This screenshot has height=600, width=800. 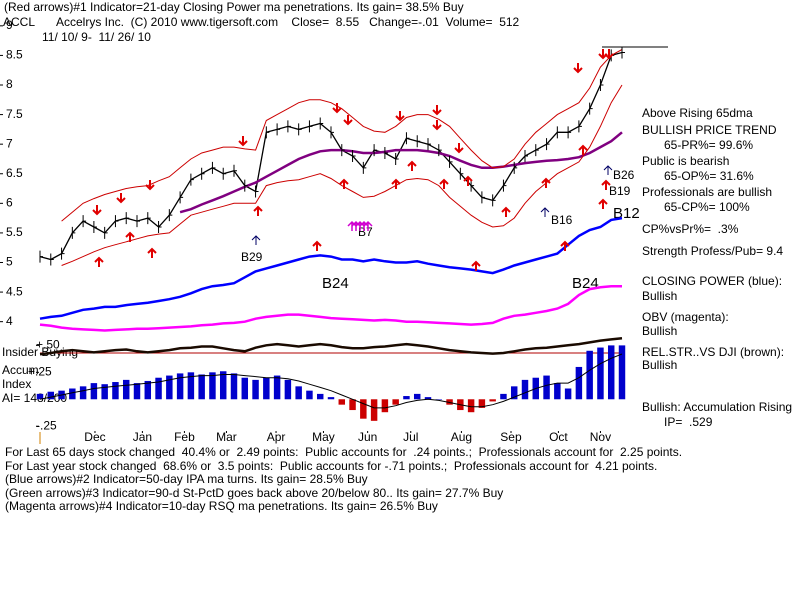 What do you see at coordinates (94, 437) in the screenshot?
I see `x-tick-label: Dec` at bounding box center [94, 437].